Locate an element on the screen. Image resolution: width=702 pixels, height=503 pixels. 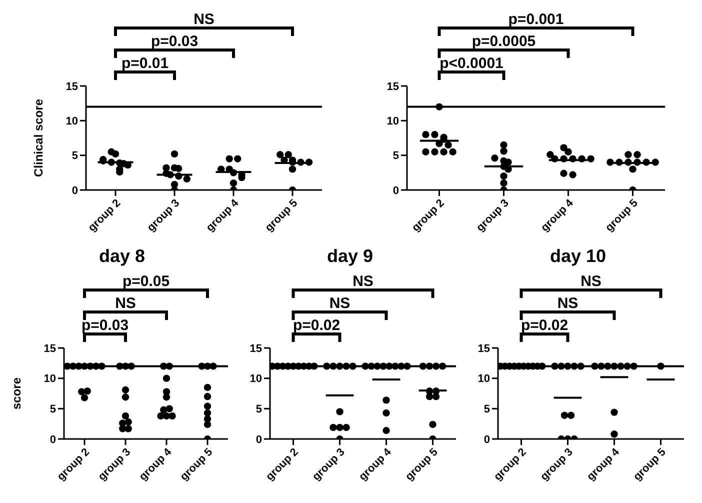
text: p=0.0005 is located at coordinates (503, 41).